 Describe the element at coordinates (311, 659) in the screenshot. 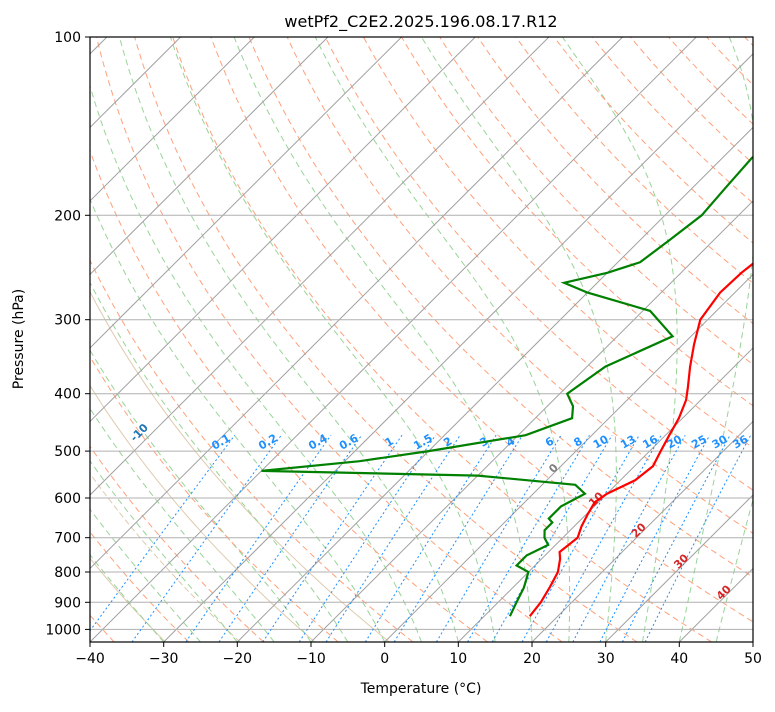

I see `x-tick-label: −10` at that location.